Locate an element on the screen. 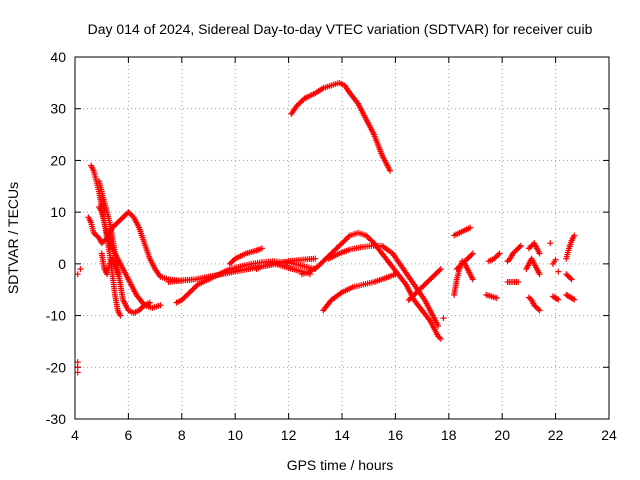 The image size is (640, 480). x-tick-label: 14 is located at coordinates (342, 435).